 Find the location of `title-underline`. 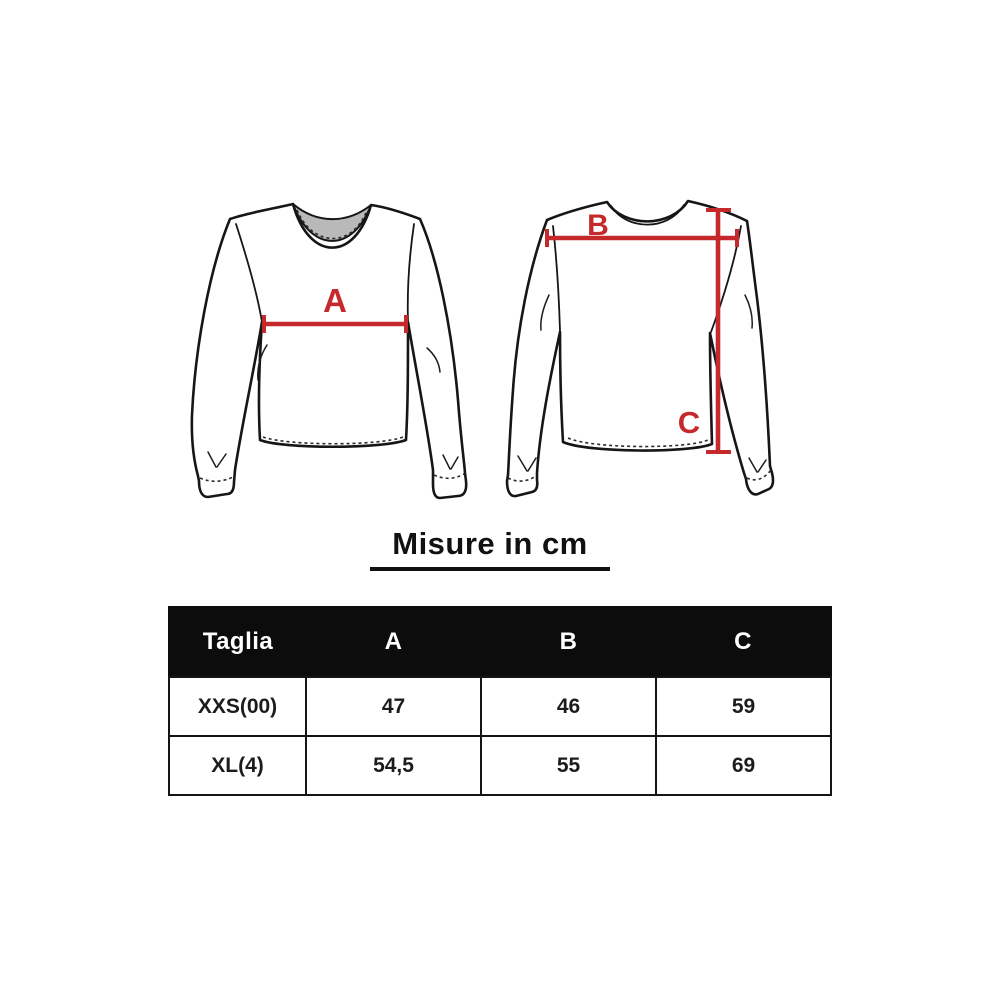

title-underline is located at coordinates (490, 569).